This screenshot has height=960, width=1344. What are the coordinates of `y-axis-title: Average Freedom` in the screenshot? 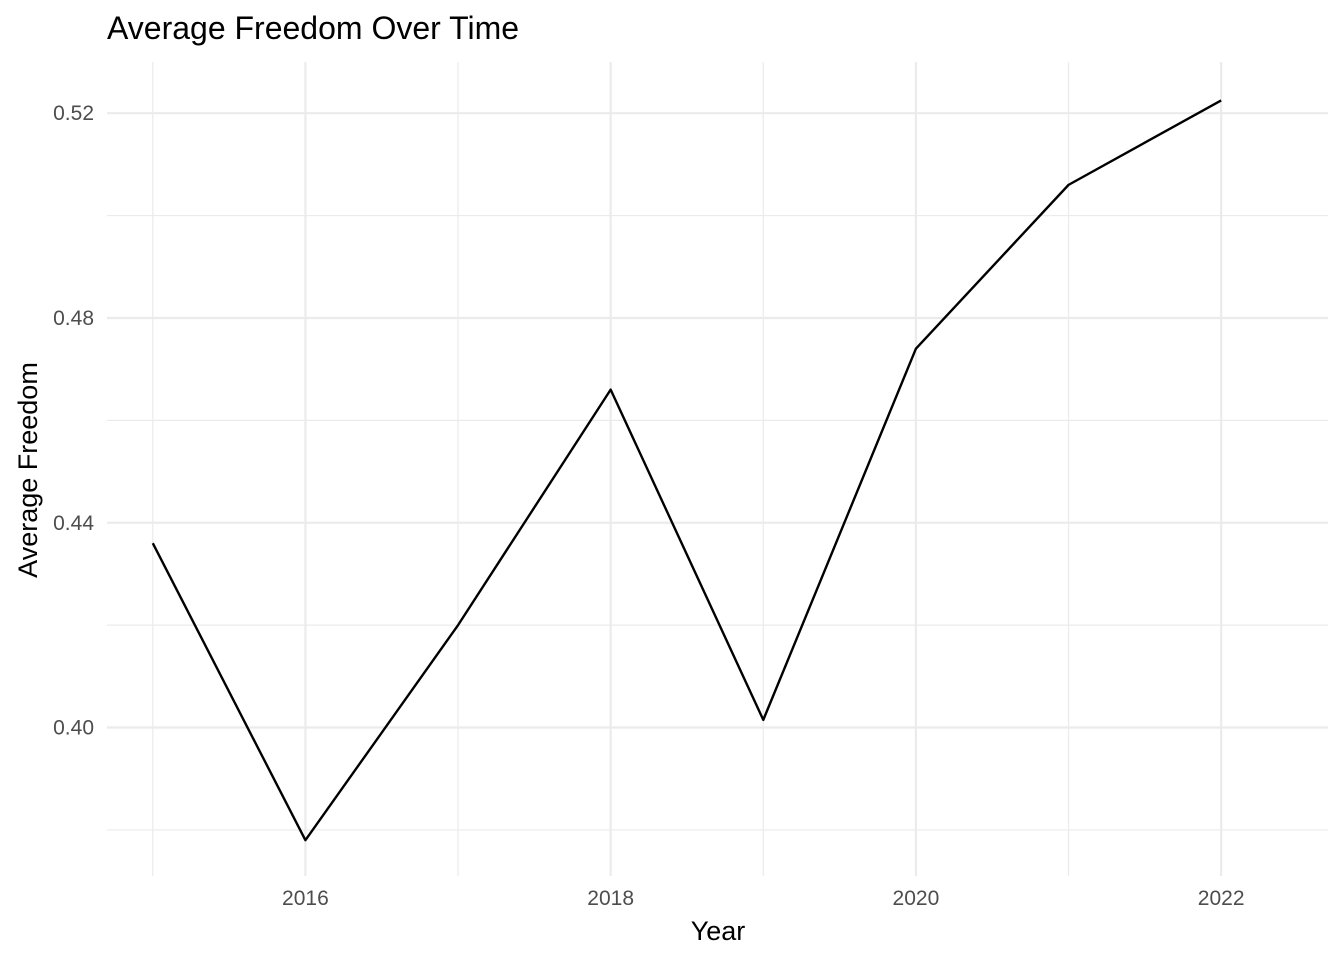 It's located at (28, 470).